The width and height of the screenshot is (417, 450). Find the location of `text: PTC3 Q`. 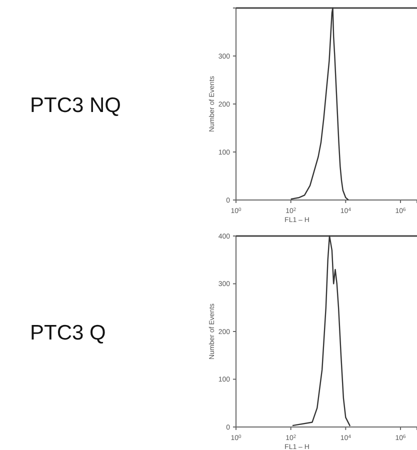

text: PTC3 Q is located at coordinates (68, 333).